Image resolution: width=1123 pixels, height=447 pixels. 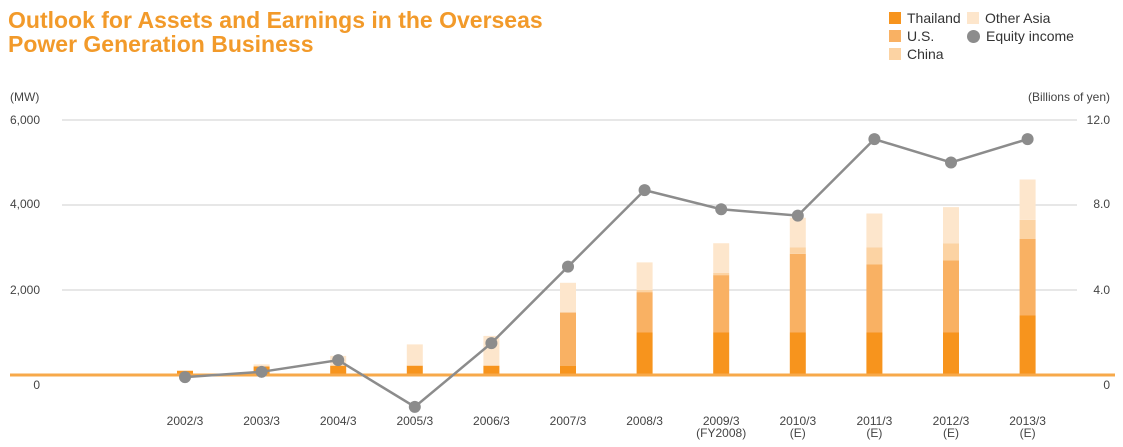 What do you see at coordinates (895, 54) in the screenshot?
I see `legend-swatch-china` at bounding box center [895, 54].